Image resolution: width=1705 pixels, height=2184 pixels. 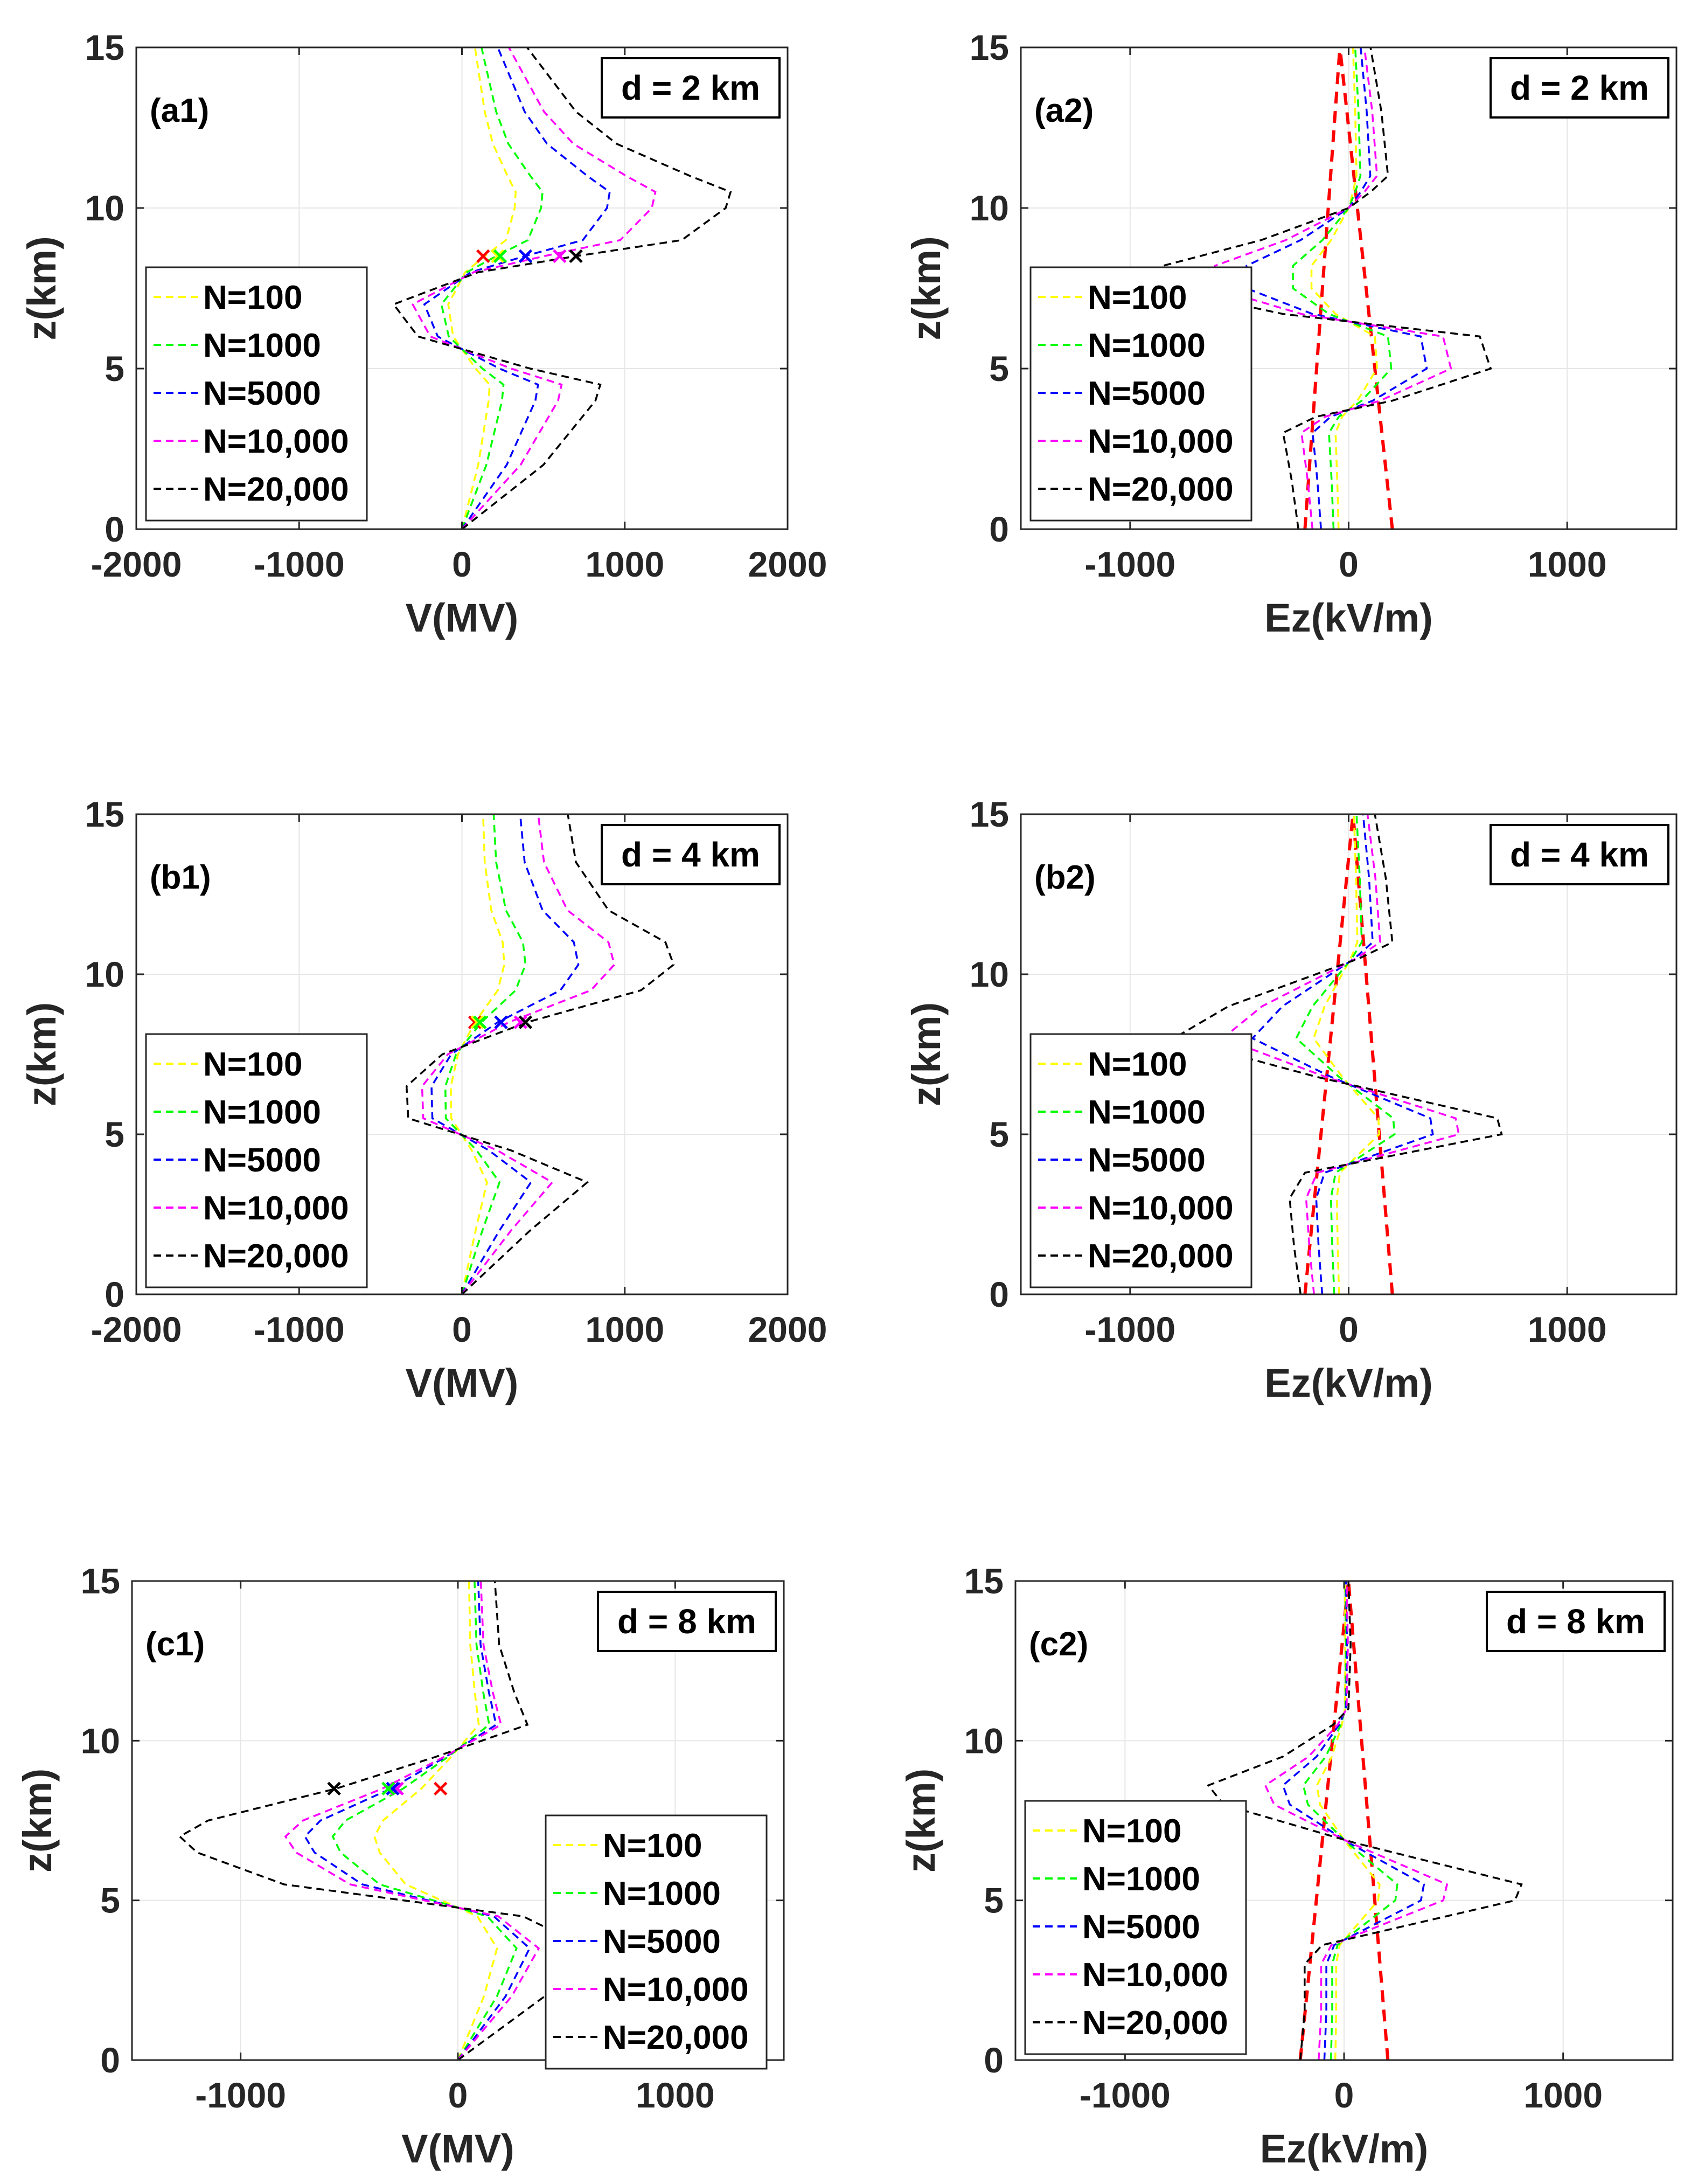 What do you see at coordinates (1064, 110) in the screenshot?
I see `panel-label: (a2)` at bounding box center [1064, 110].